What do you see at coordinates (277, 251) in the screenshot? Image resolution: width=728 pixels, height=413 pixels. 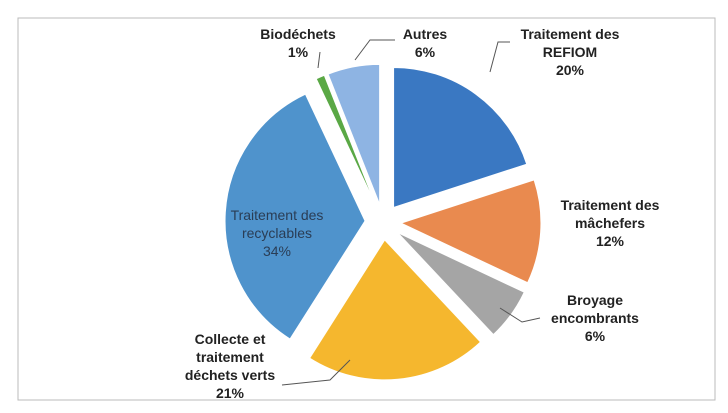 I see `value-label: 34%` at bounding box center [277, 251].